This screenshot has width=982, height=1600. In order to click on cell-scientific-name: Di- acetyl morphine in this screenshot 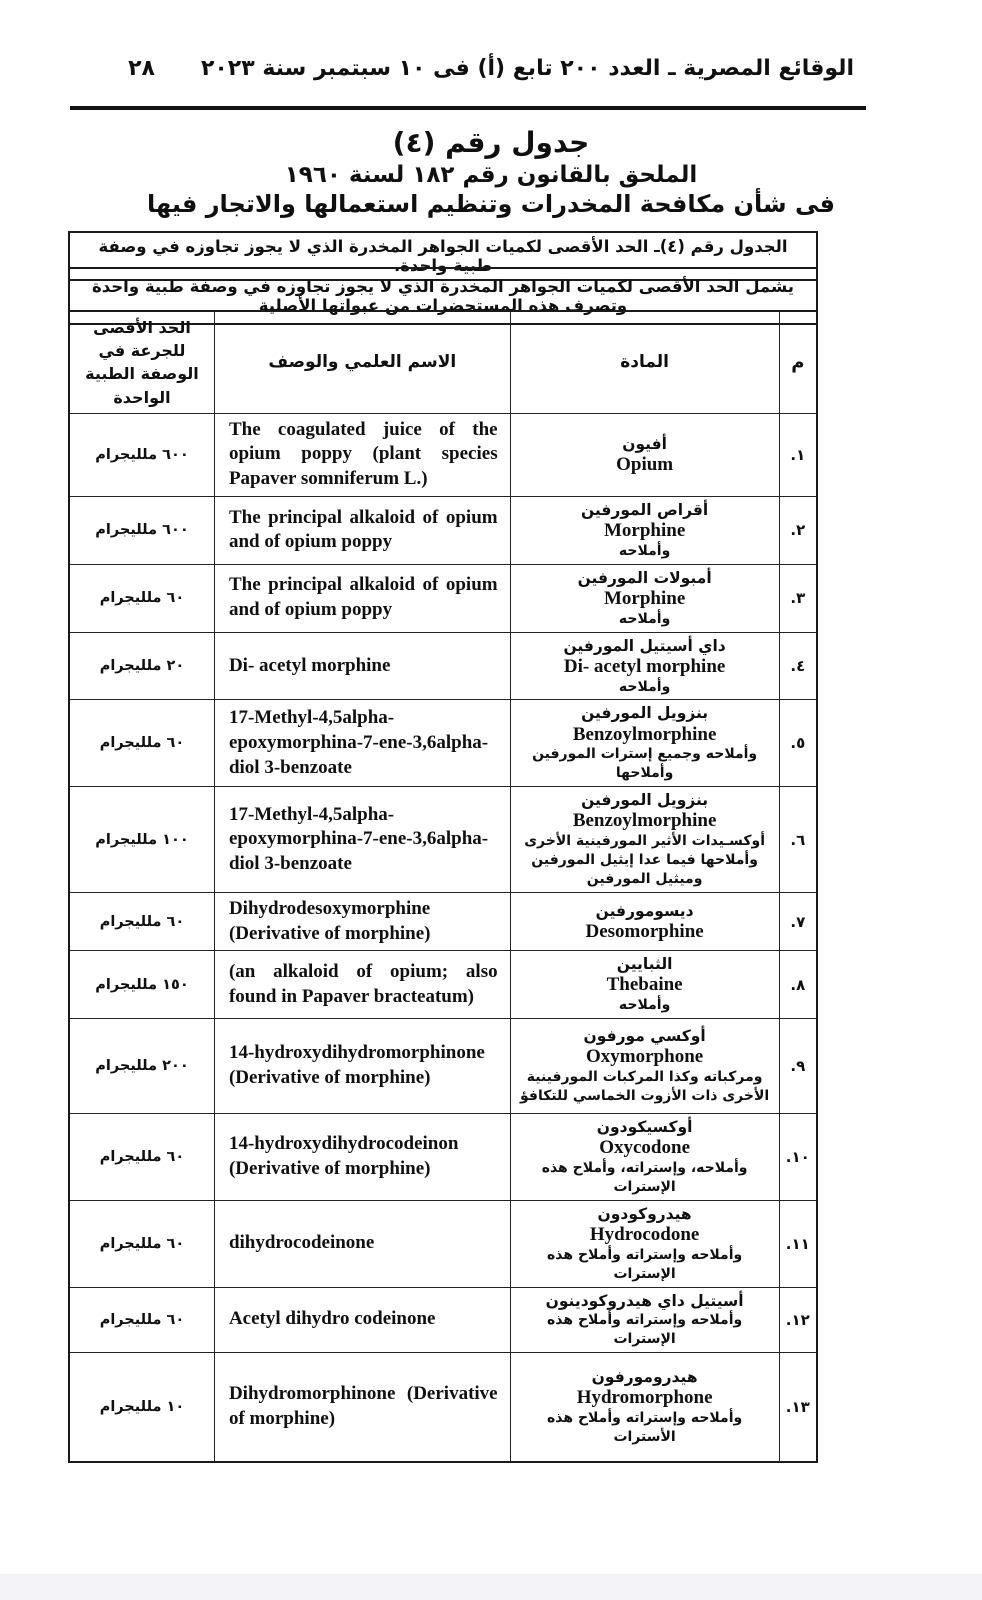, I will do `click(362, 666)`.